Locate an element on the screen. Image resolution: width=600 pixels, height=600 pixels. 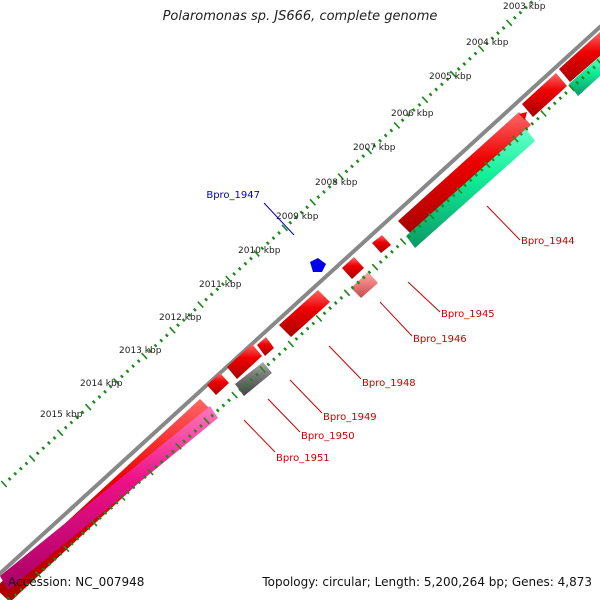
scale-label: 2014 kbp is located at coordinates (101, 384).